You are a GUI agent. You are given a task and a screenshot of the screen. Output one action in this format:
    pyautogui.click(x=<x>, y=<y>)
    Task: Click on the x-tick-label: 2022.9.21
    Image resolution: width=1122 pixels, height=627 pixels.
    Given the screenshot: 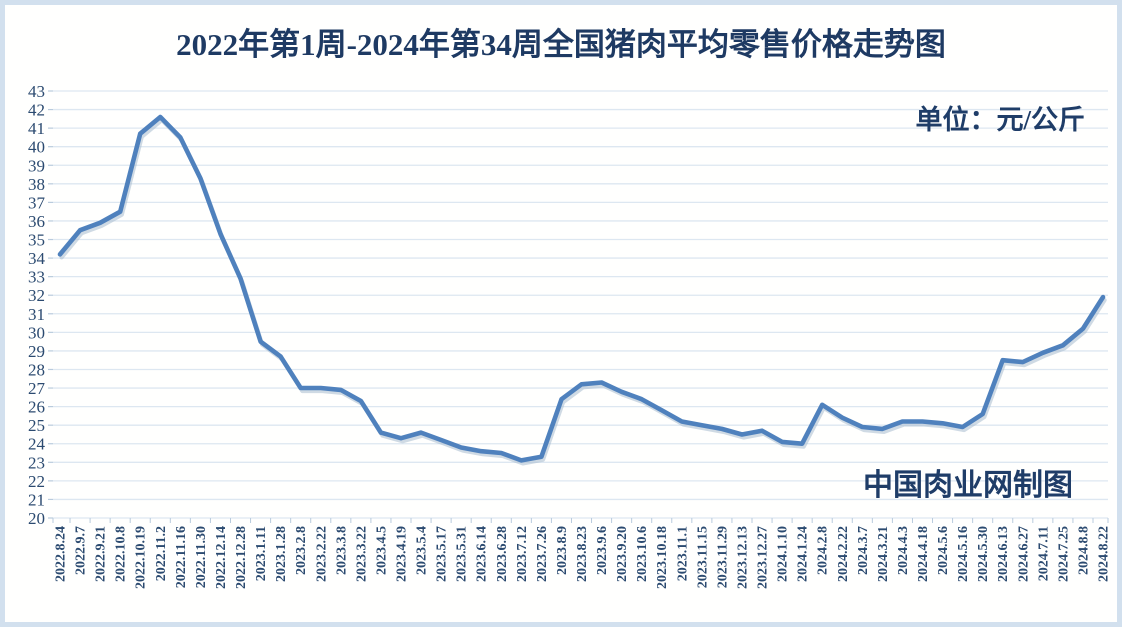 What is the action you would take?
    pyautogui.click(x=101, y=554)
    